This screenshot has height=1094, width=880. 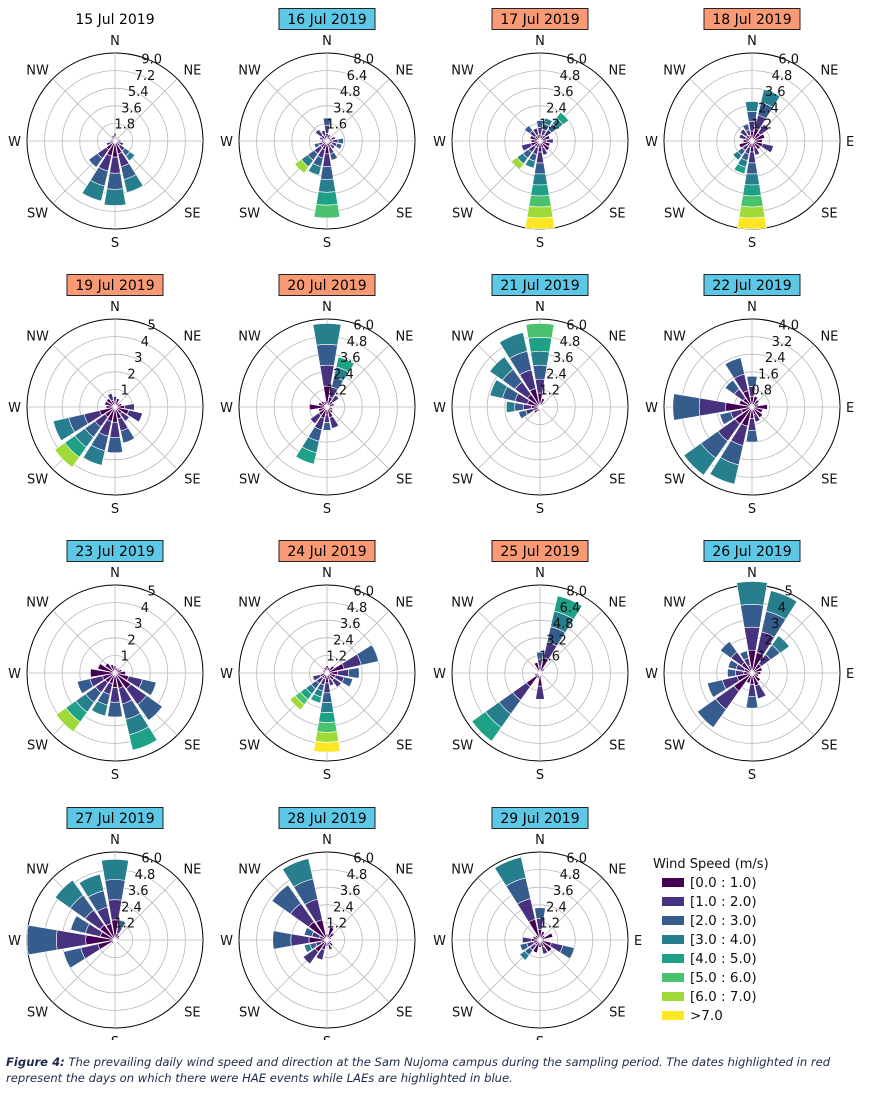 What do you see at coordinates (115, 840) in the screenshot?
I see `direction-label: N` at bounding box center [115, 840].